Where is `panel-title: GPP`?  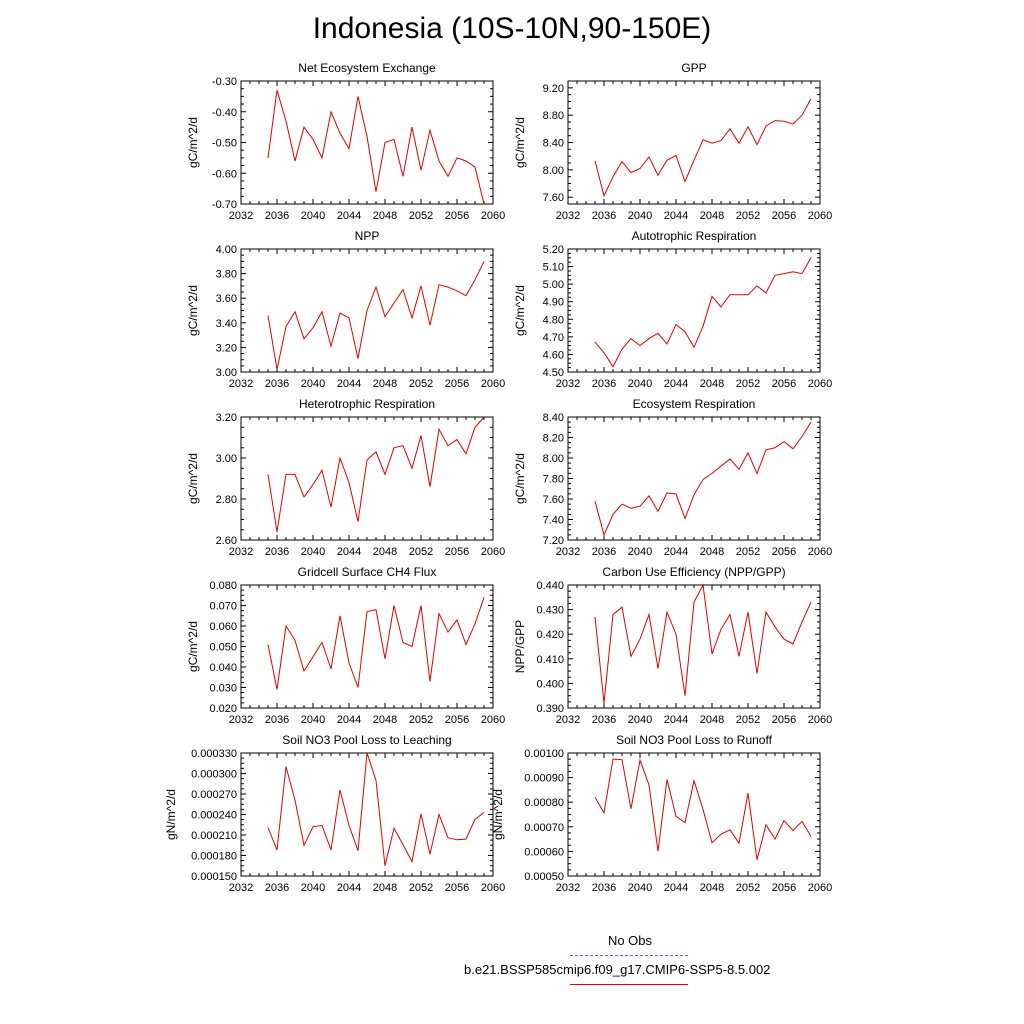 panel-title: GPP is located at coordinates (693, 68).